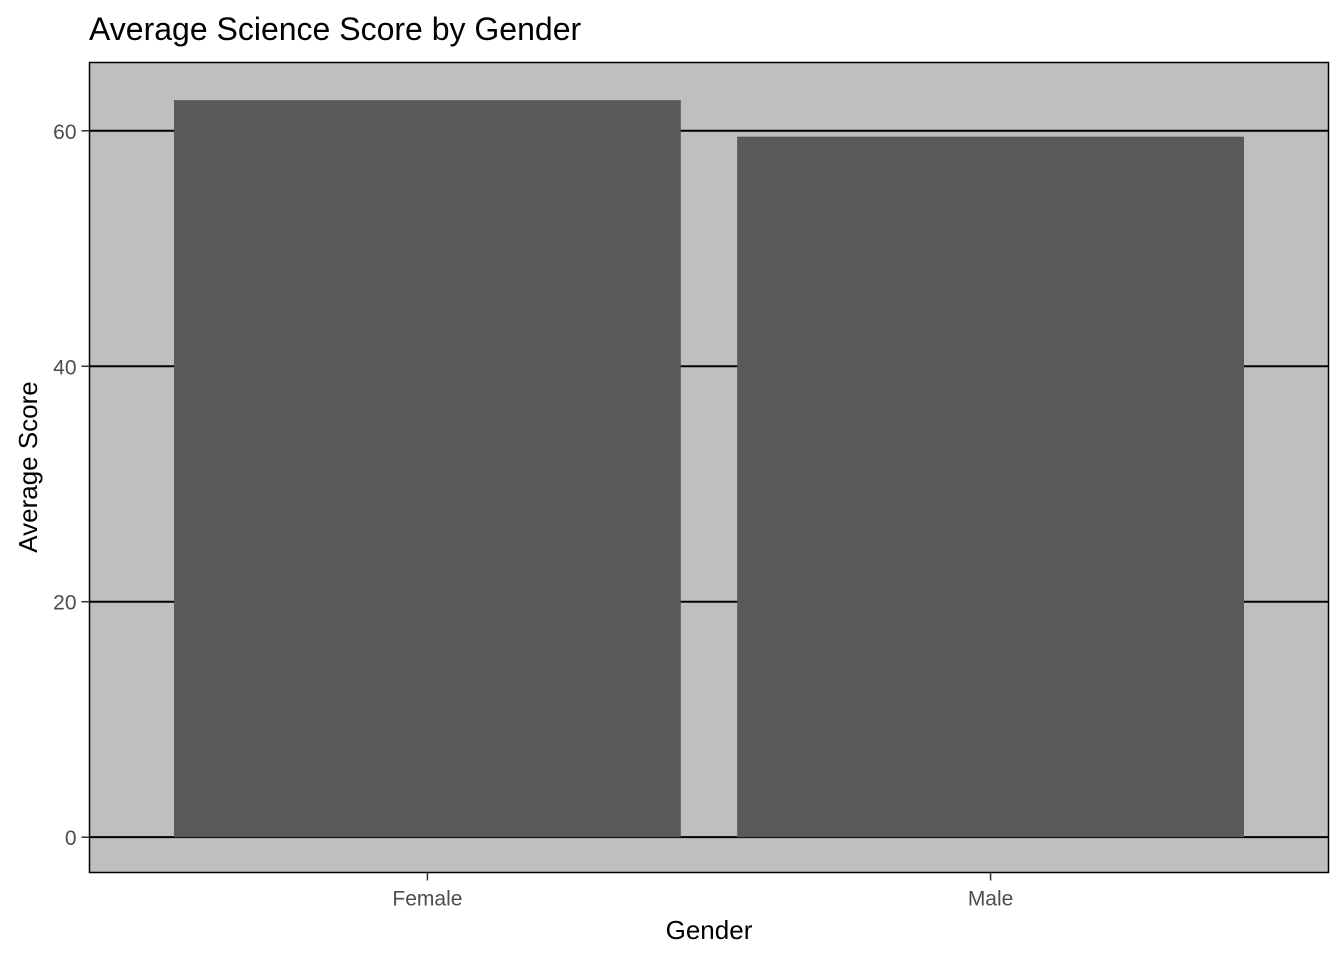 The height and width of the screenshot is (960, 1344). What do you see at coordinates (64, 132) in the screenshot?
I see `y-tick-label: 60` at bounding box center [64, 132].